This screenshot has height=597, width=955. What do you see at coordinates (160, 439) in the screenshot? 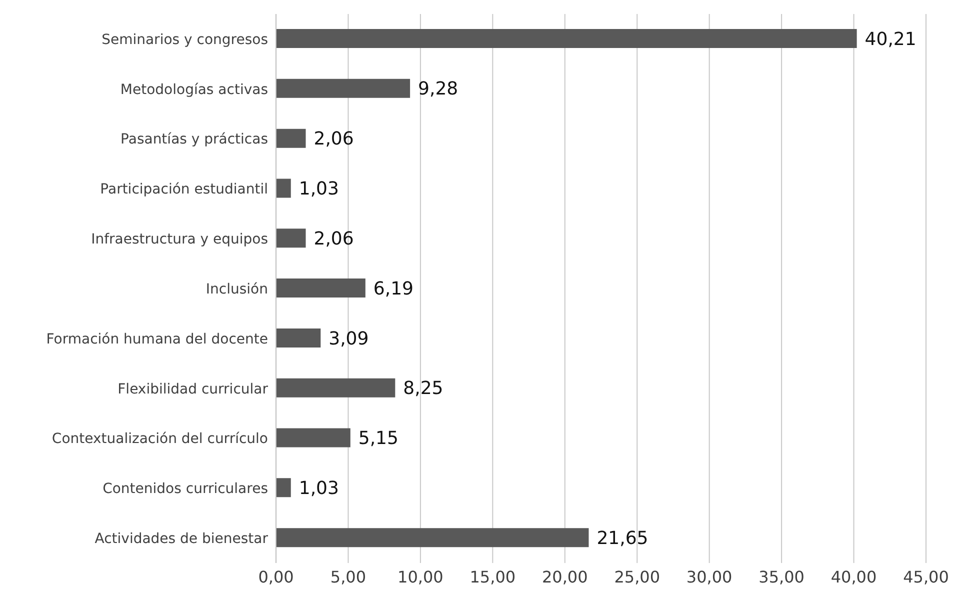
I see `y-tick-label: Contextualización del currículo` at bounding box center [160, 439].